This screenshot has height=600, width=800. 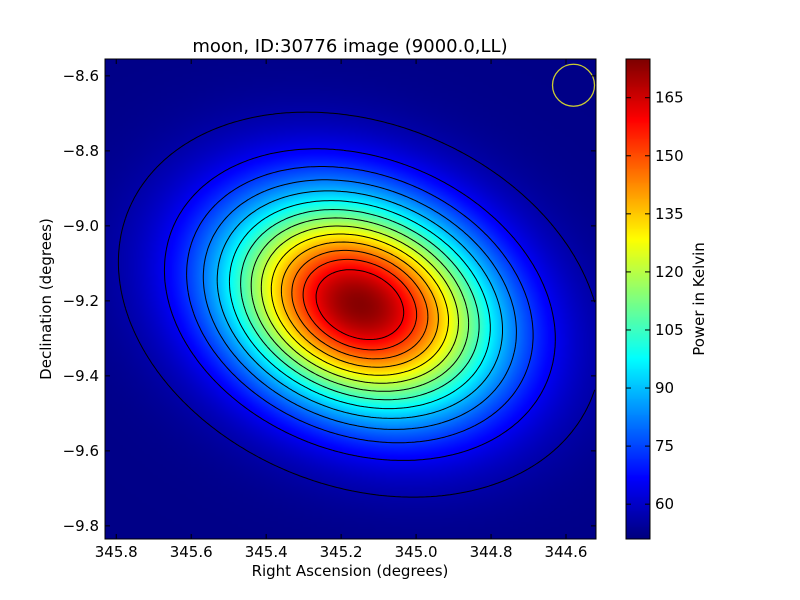 What do you see at coordinates (81, 226) in the screenshot?
I see `y-tick-label: −9.0` at bounding box center [81, 226].